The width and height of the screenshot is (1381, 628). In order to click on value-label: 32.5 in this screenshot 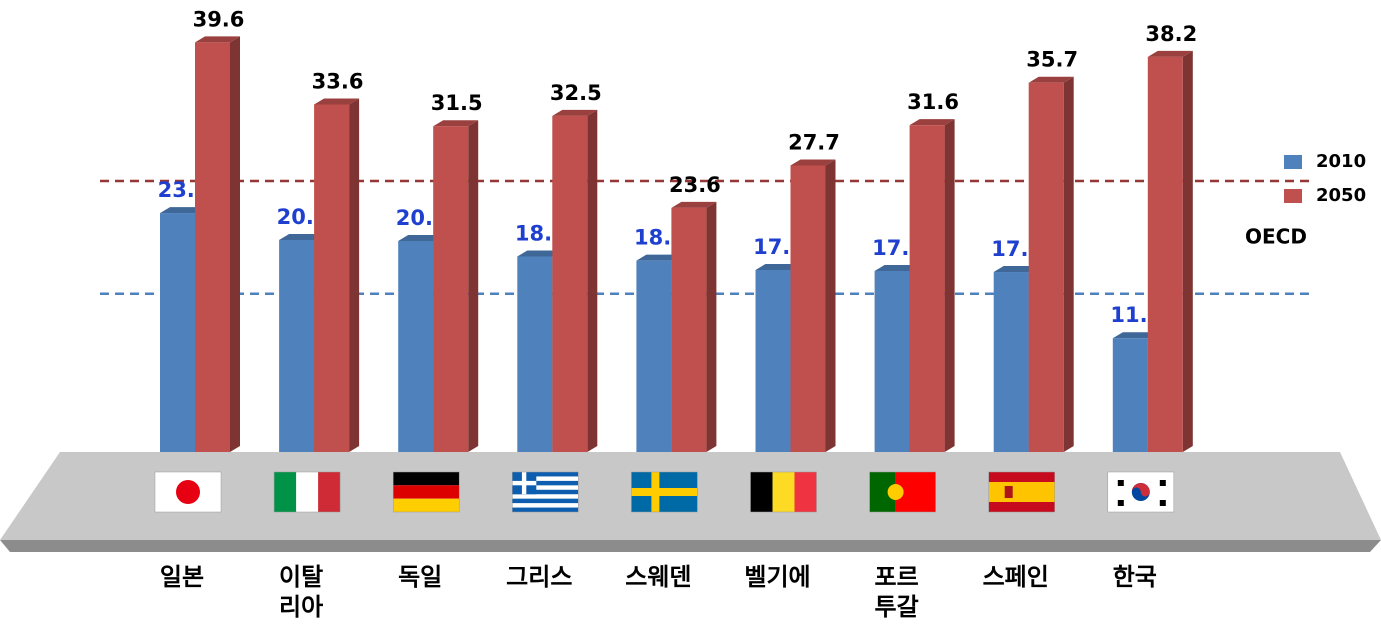, I will do `click(576, 93)`.